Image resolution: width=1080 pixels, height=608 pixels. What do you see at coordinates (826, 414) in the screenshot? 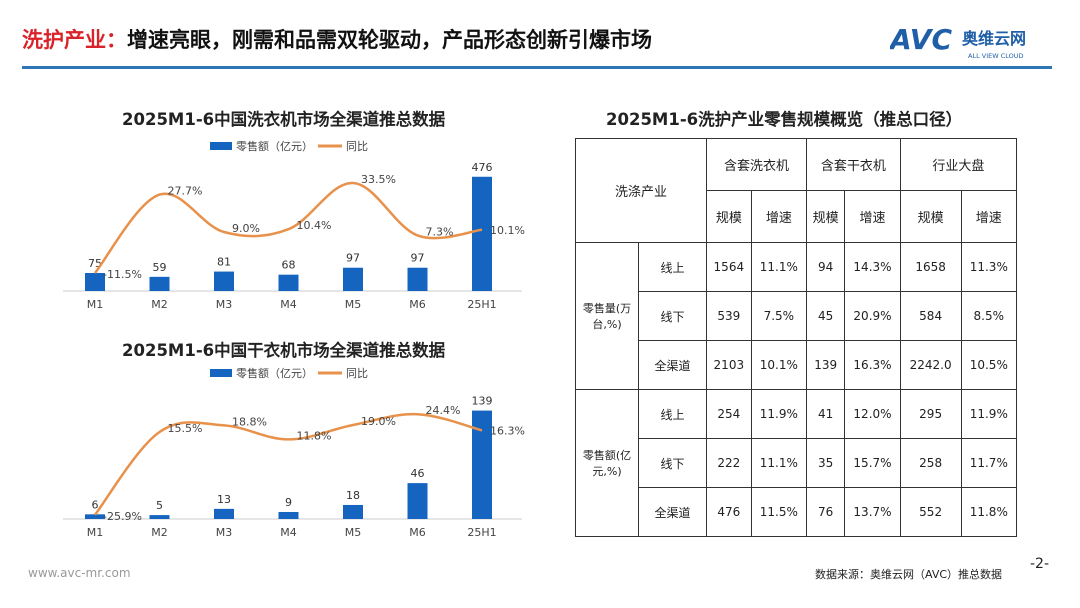
I see `value-cell: 41` at bounding box center [826, 414].